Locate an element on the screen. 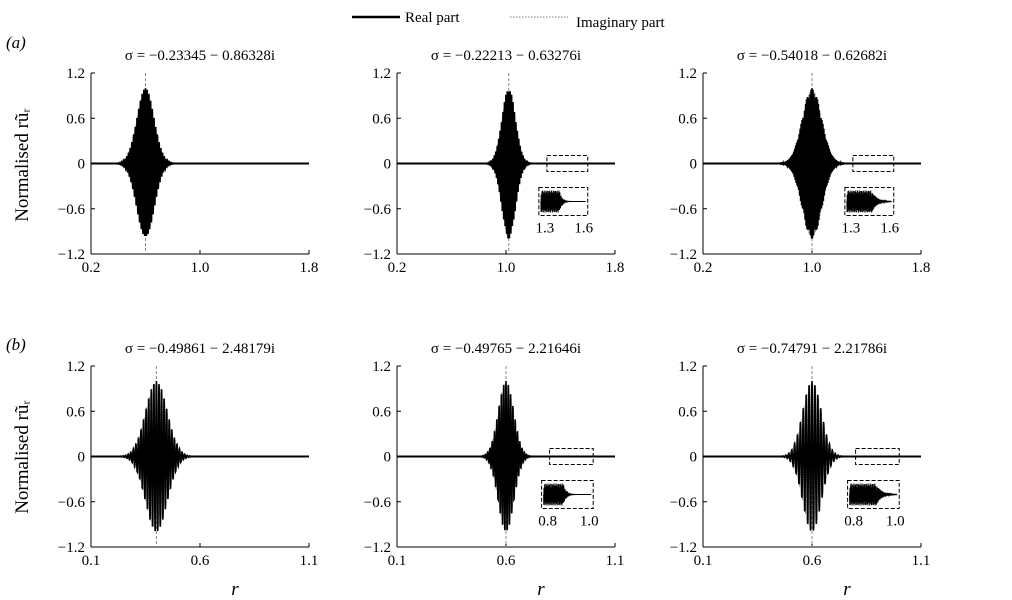 This screenshot has width=1012, height=600. y-axis-title-b: Normalised rũᵣ is located at coordinates (22, 457).